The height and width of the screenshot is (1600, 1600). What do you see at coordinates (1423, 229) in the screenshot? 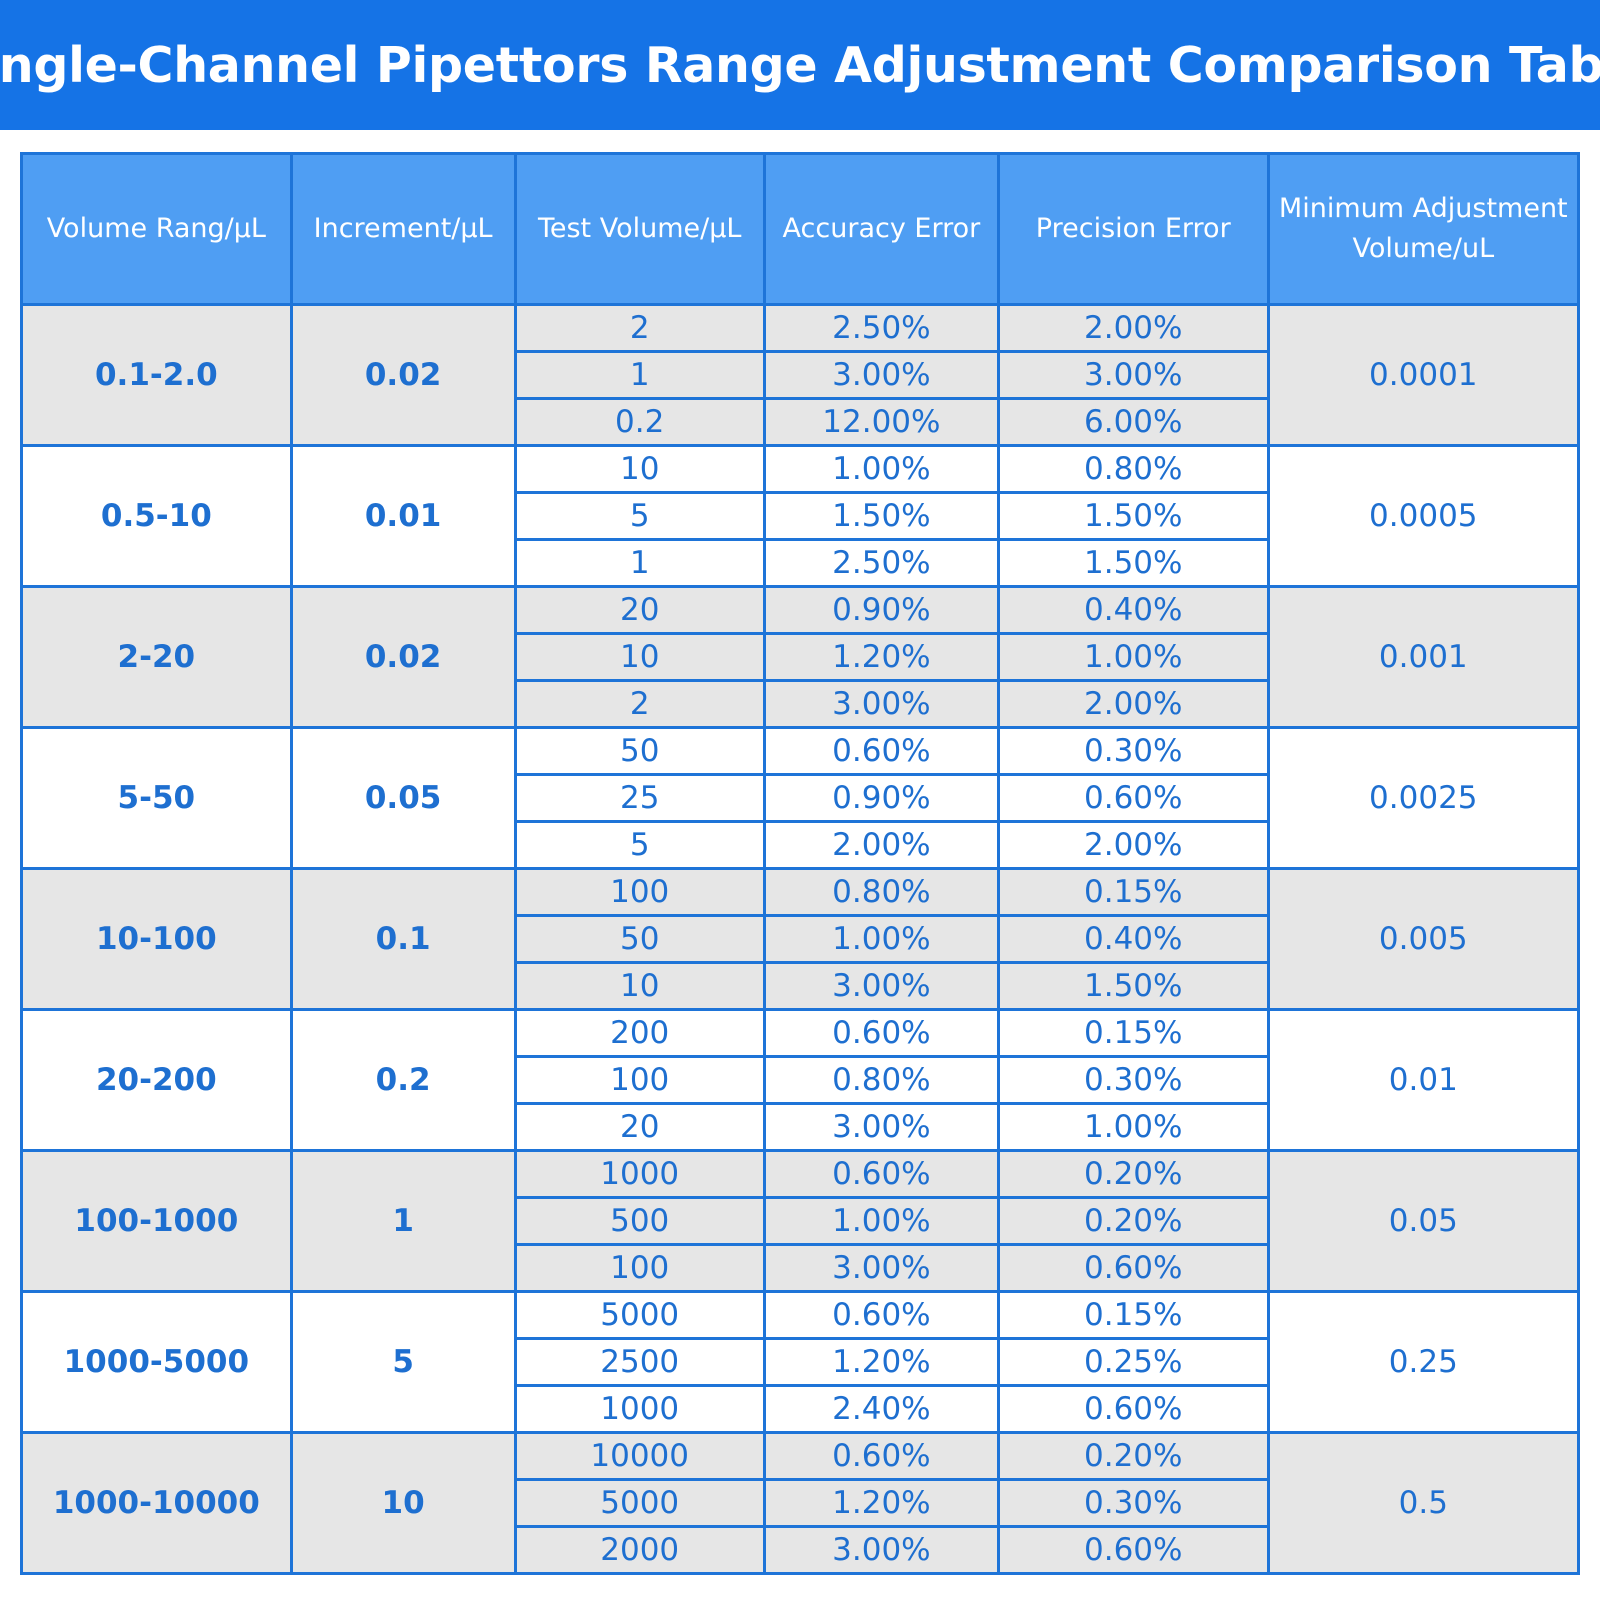
I see `header-min-adjustment: Minimum Adjustment Volume/uL` at bounding box center [1423, 229].